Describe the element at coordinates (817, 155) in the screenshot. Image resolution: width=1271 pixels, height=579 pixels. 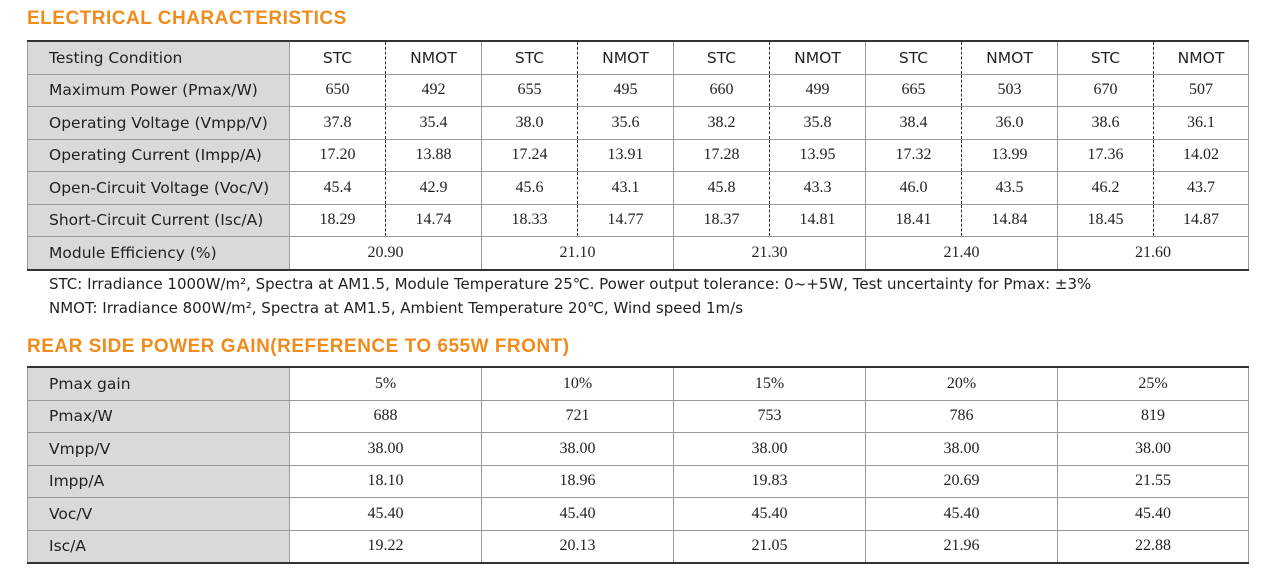
I see `value-cell: 13.95` at that location.